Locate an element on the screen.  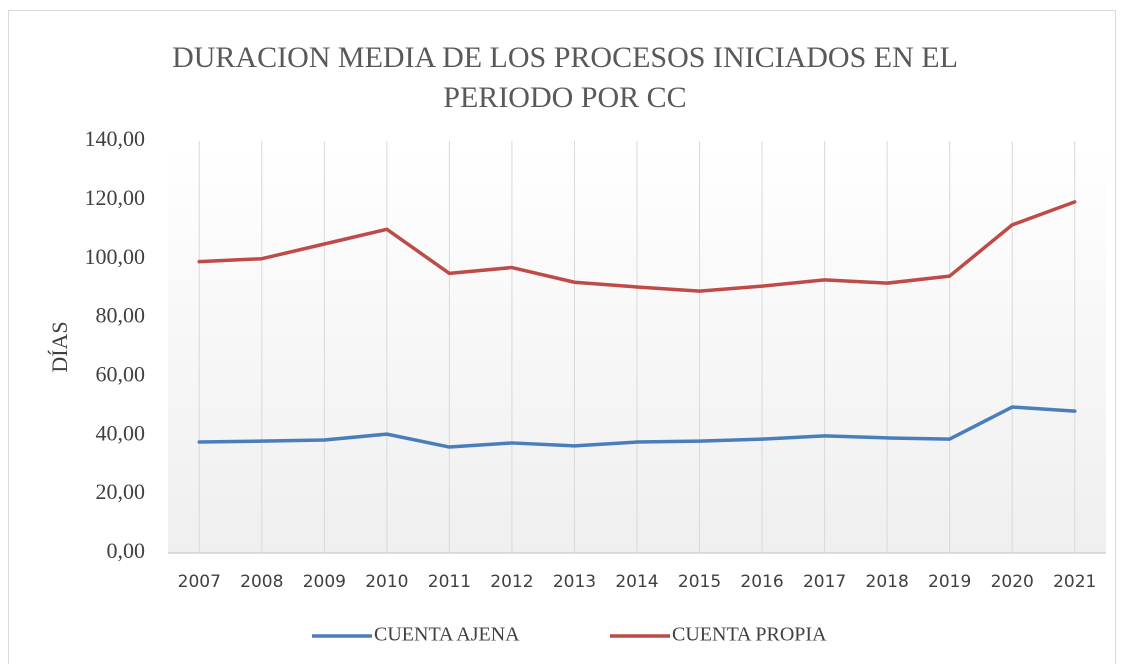
x-tick-label: 2019 is located at coordinates (949, 582).